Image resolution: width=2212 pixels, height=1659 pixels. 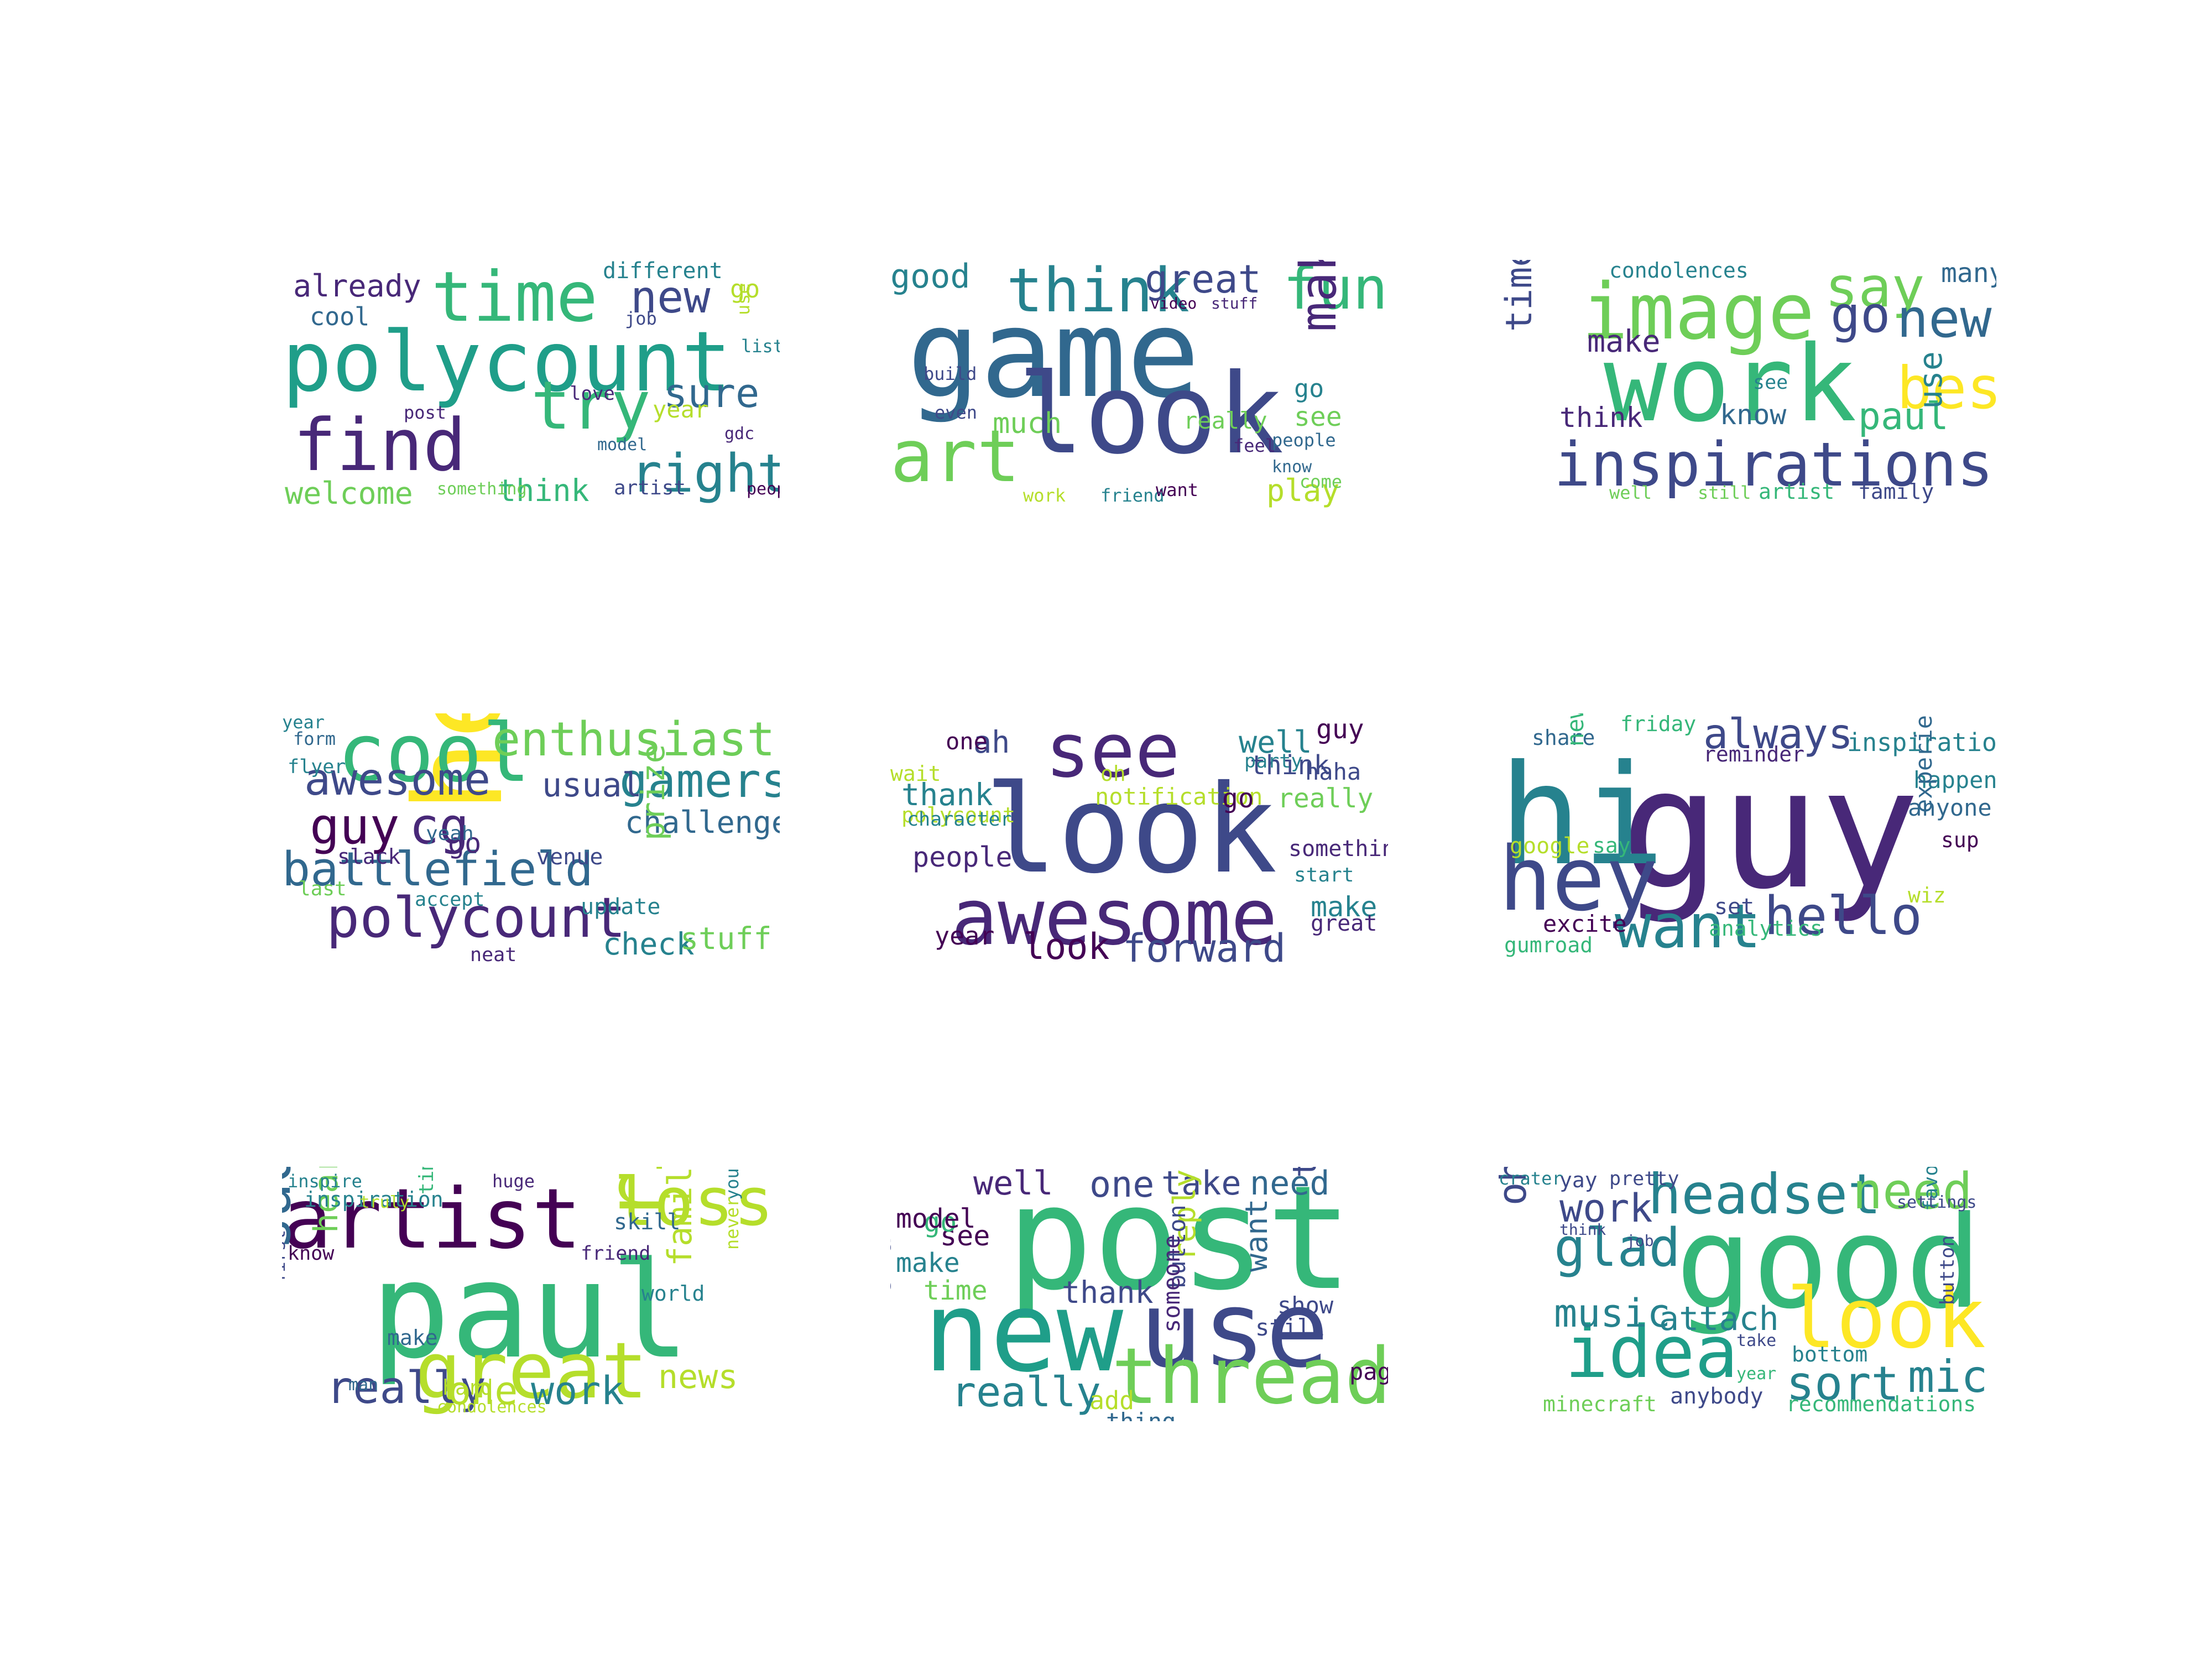 What do you see at coordinates (1658, 724) in the screenshot?
I see `word: friday` at bounding box center [1658, 724].